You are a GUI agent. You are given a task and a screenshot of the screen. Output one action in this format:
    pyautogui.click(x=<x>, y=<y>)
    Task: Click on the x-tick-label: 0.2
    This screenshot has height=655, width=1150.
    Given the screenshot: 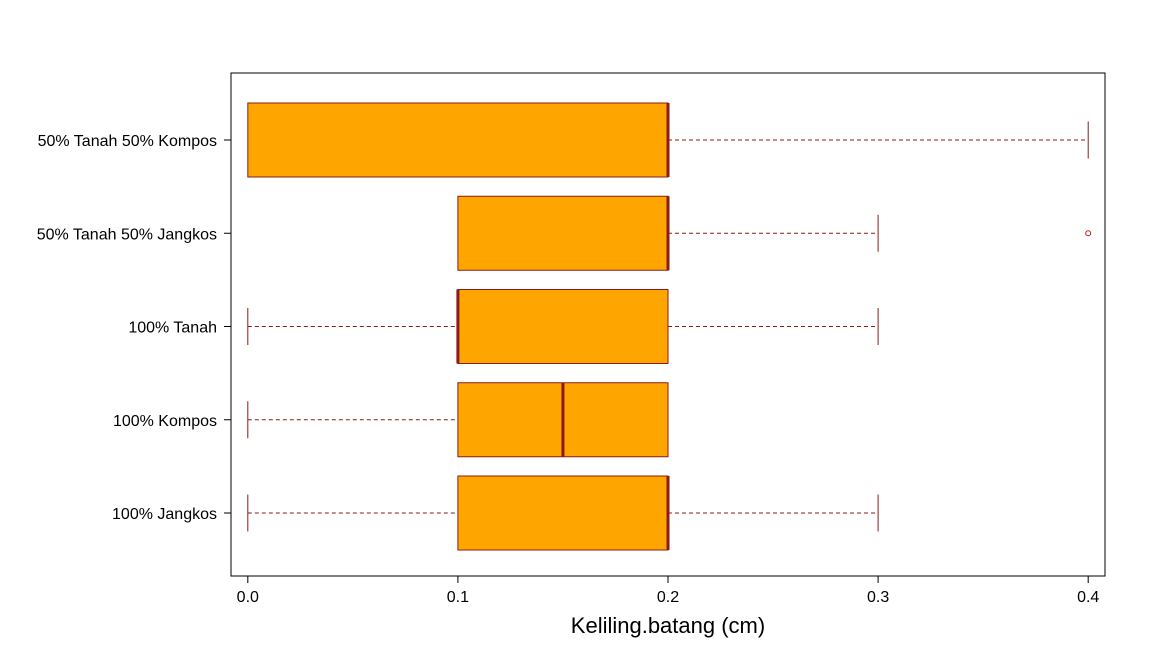 What is the action you would take?
    pyautogui.click(x=668, y=597)
    